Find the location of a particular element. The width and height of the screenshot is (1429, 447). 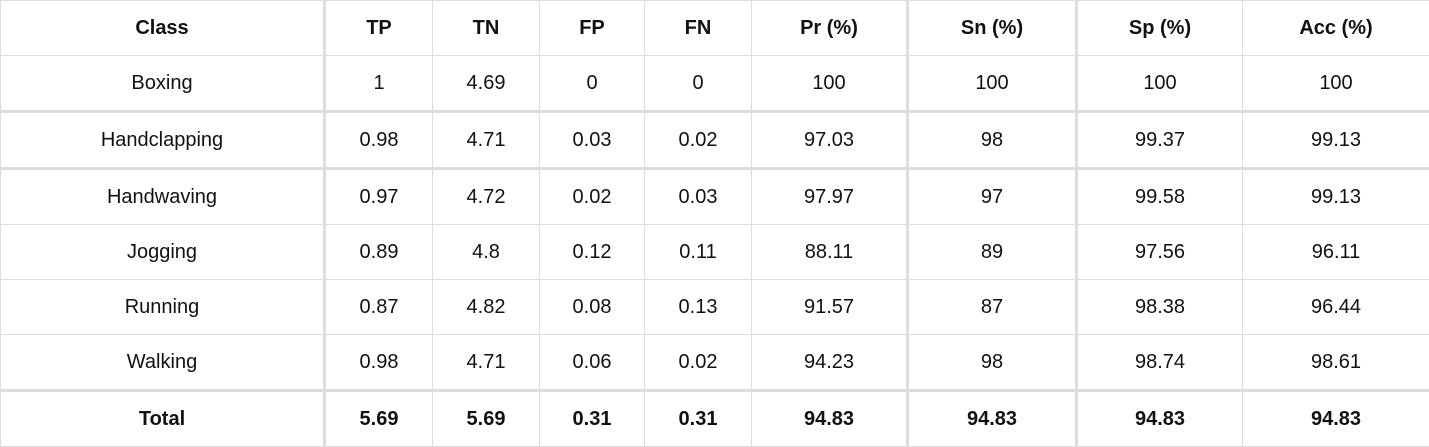

class-cell: Handwaving is located at coordinates (163, 197).